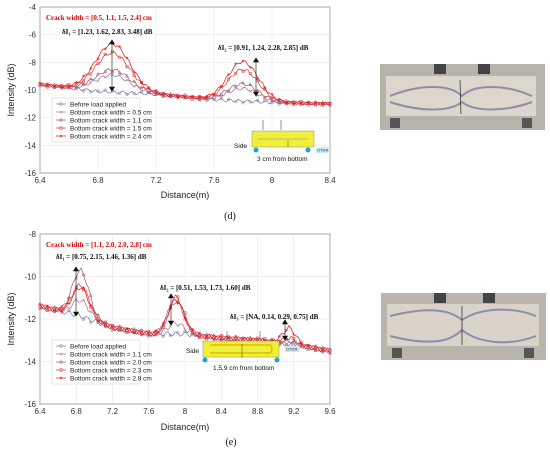 The width and height of the screenshot is (550, 450). What do you see at coordinates (101, 257) in the screenshot?
I see `delta-i1-annotation-e: δI₁ = [0.75, 2.15, 1.46, 1.36] dB` at bounding box center [101, 257].